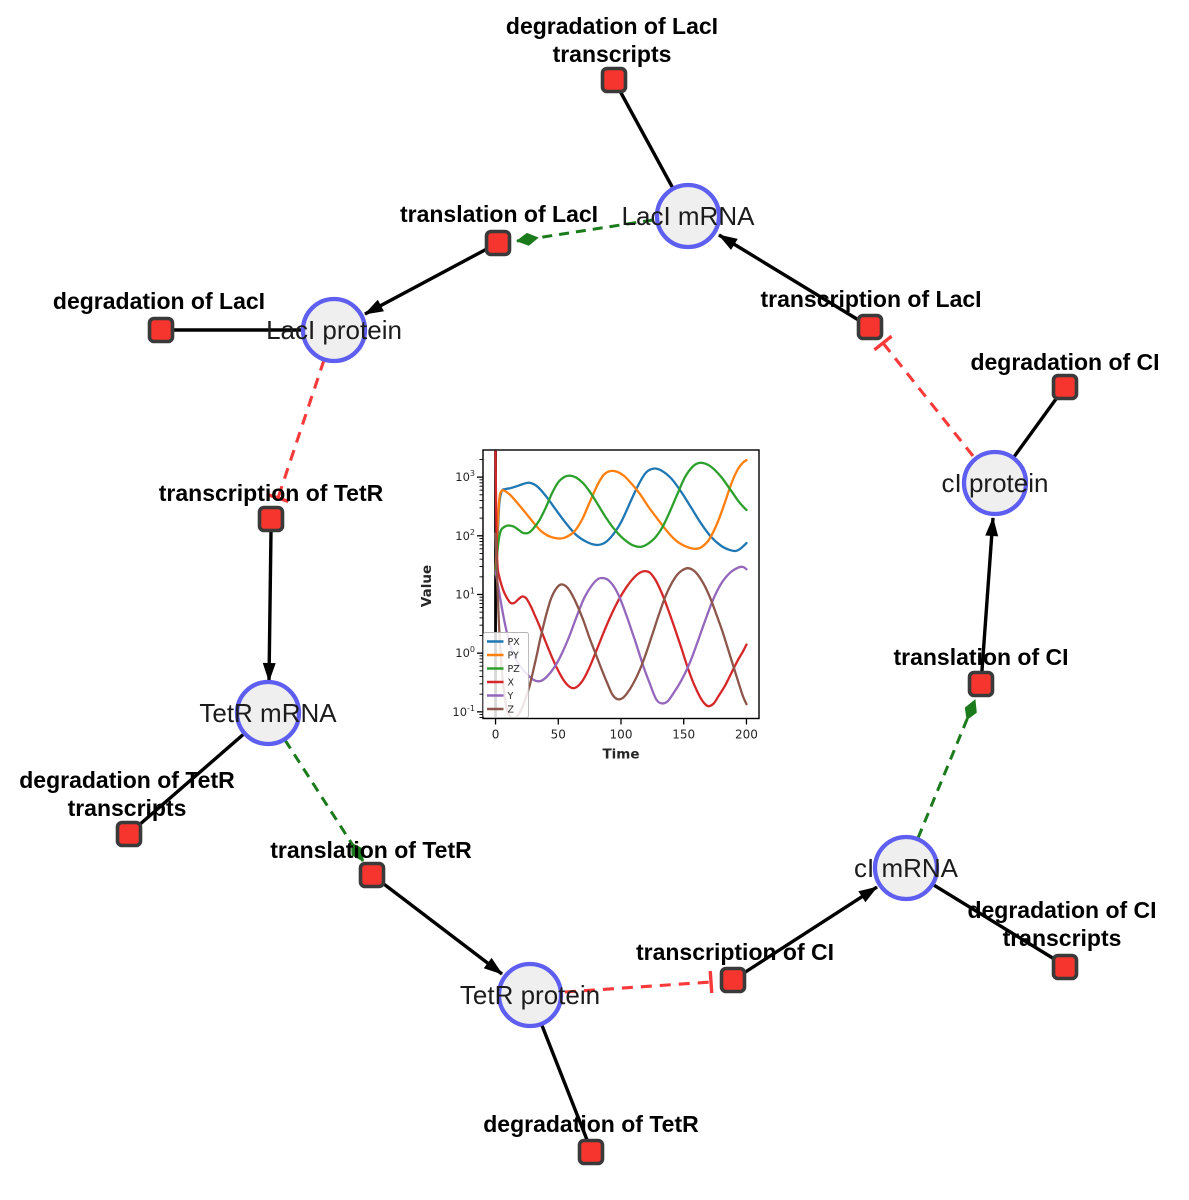 This screenshot has width=1189, height=1200. What do you see at coordinates (621, 735) in the screenshot?
I see `x-tick-label-100: 100` at bounding box center [621, 735].